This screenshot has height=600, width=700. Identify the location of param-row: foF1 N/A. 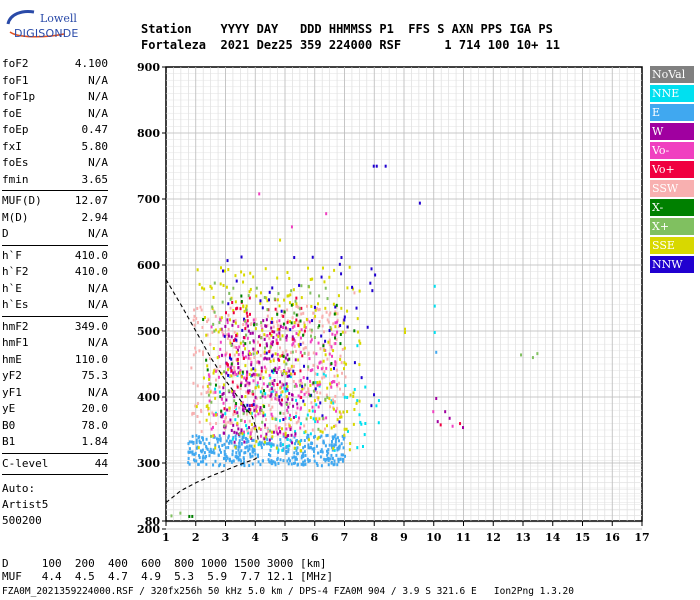
(55, 82).